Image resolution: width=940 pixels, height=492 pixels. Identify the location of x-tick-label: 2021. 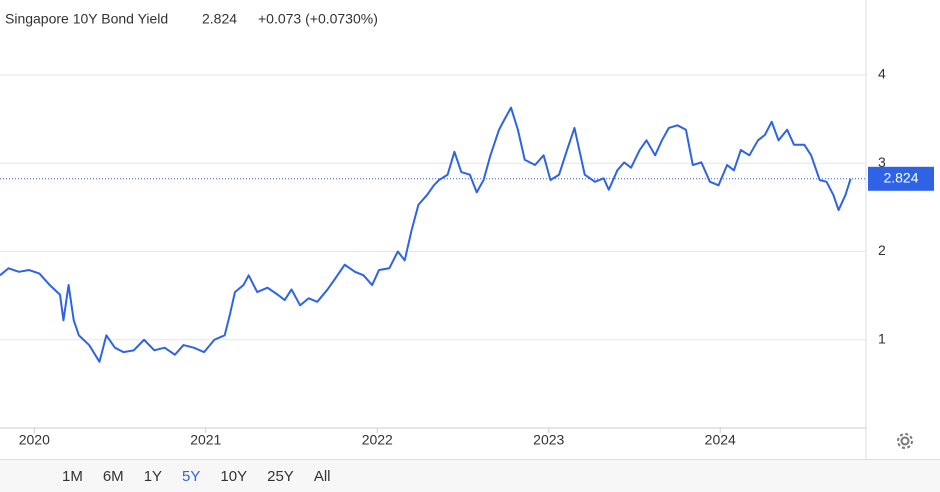
(205, 440).